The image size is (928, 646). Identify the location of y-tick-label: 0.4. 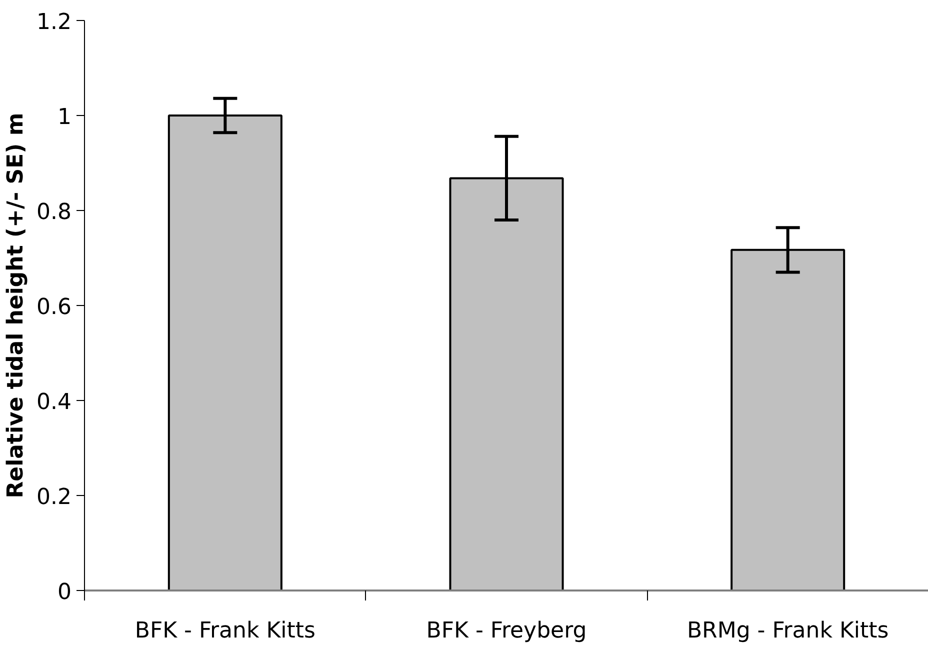
(54, 402).